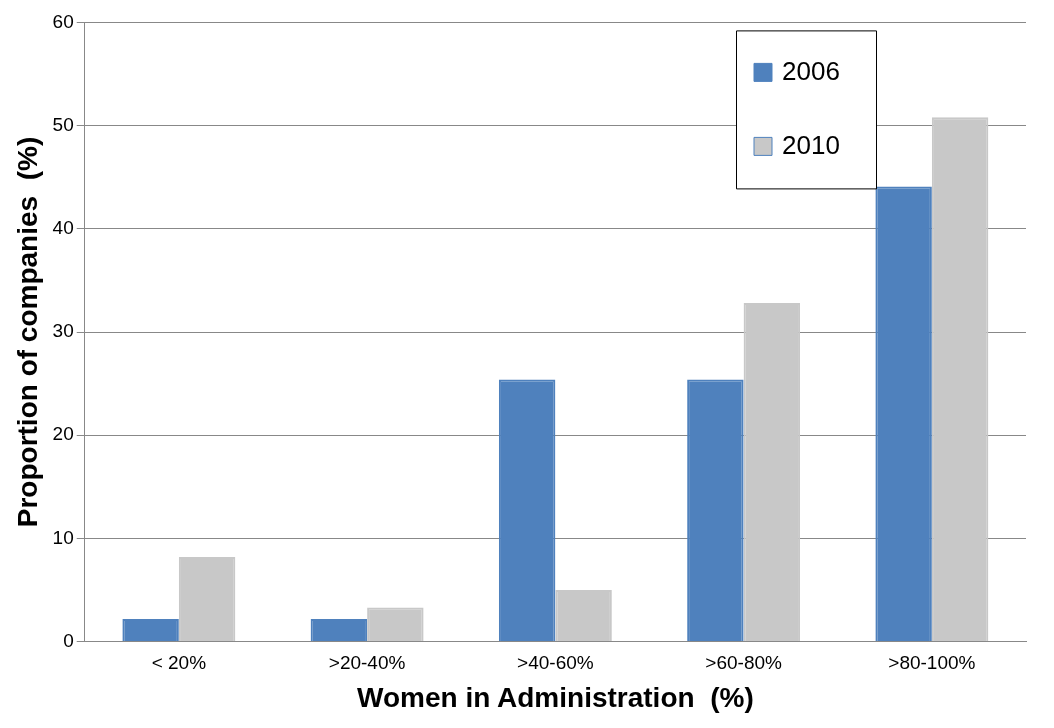 The height and width of the screenshot is (728, 1054). I want to click on y-tick-label: 40, so click(63, 228).